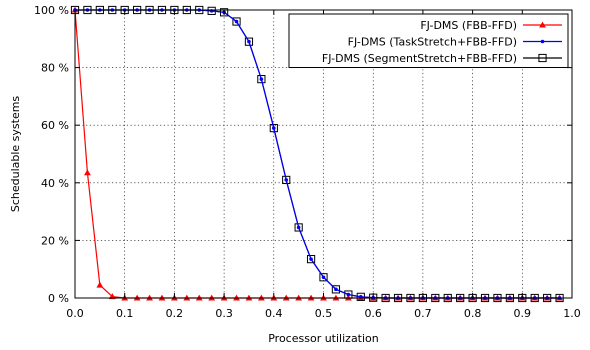 This screenshot has height=350, width=590. I want to click on y-tick-label: 60 %, so click(55, 125).